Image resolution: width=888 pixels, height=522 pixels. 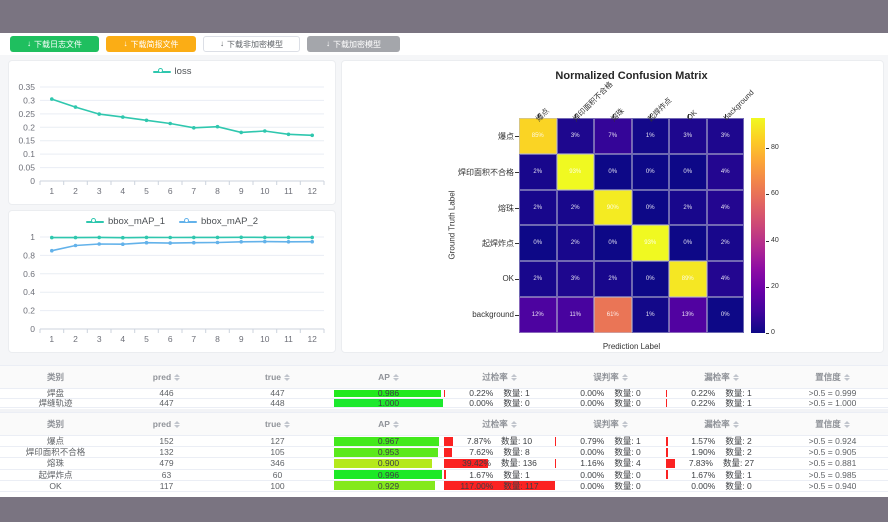 What do you see at coordinates (277, 403) in the screenshot?
I see `cell-true: 448` at bounding box center [277, 403].